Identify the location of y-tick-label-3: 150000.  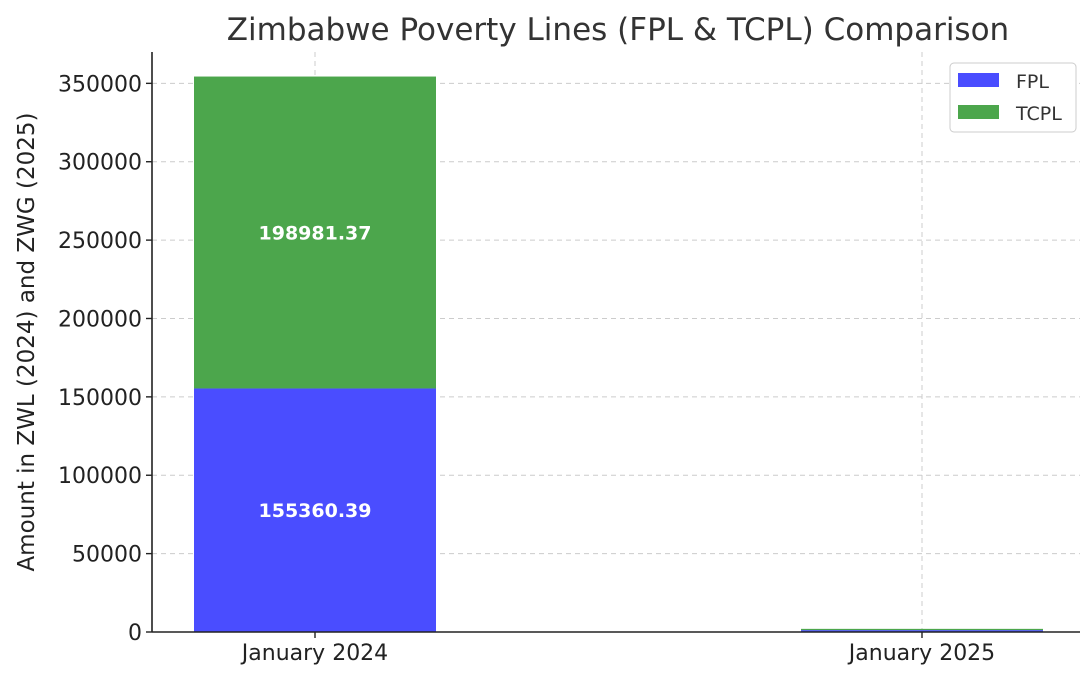
(100, 398).